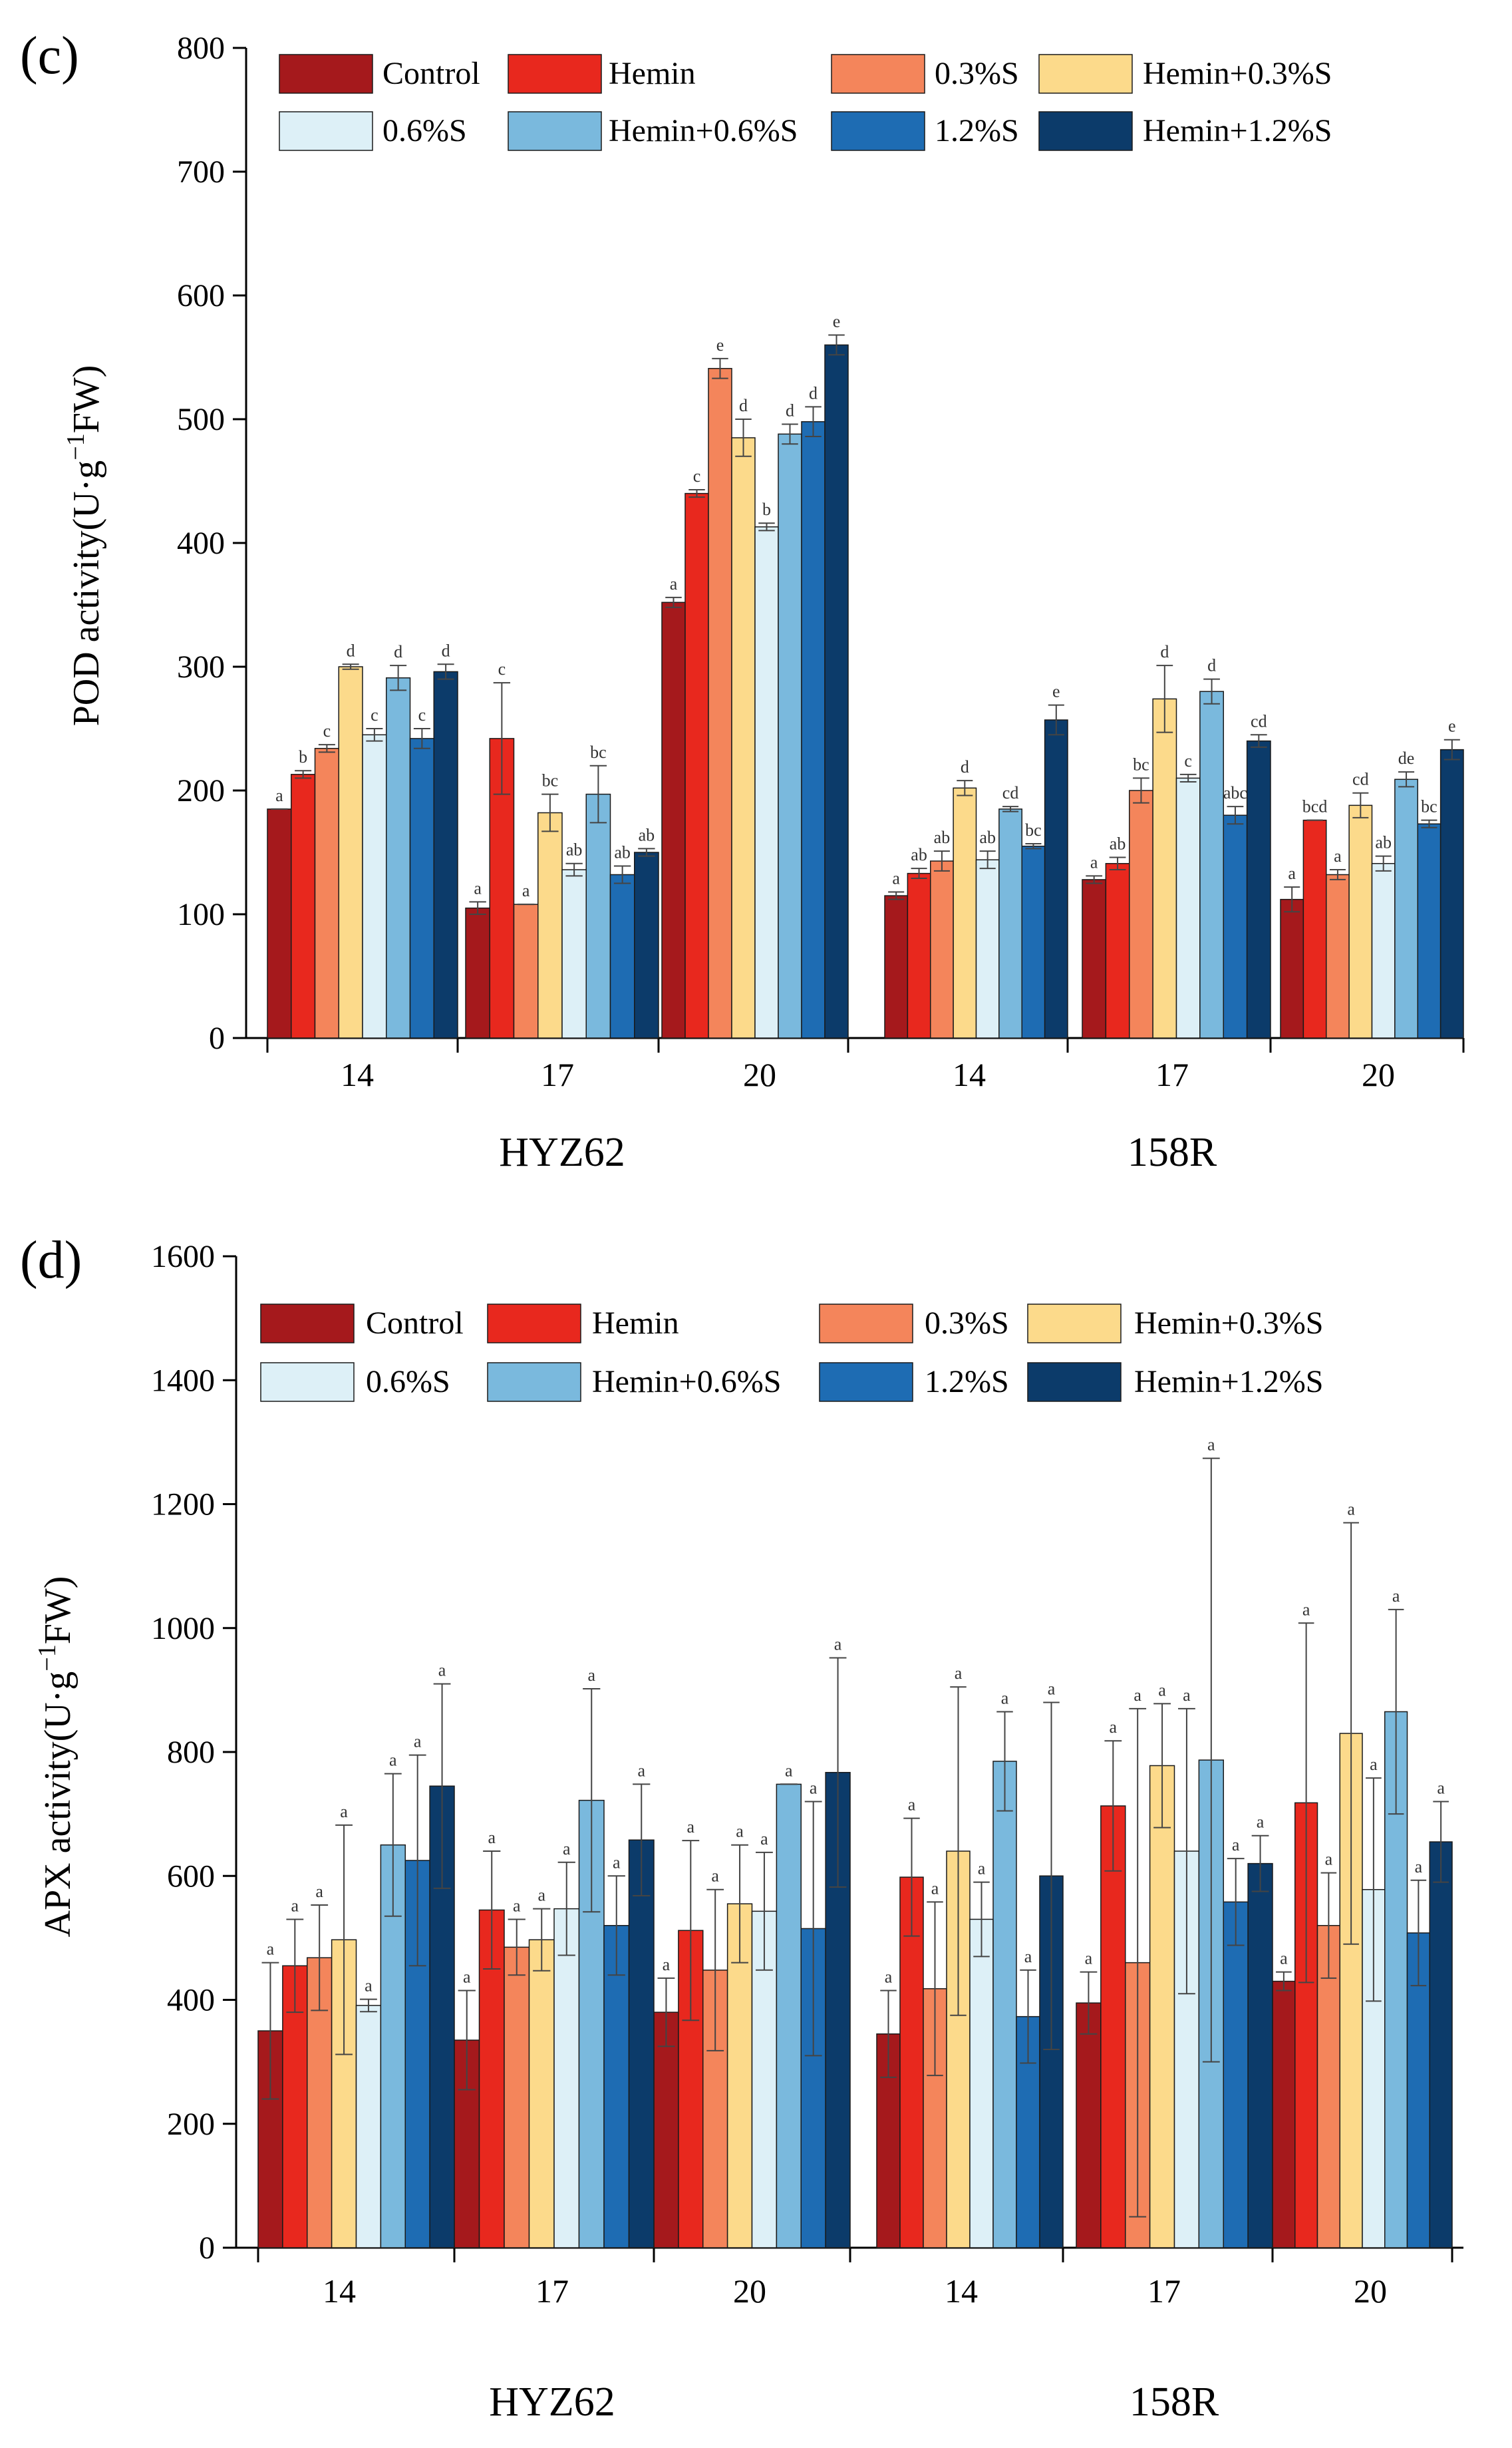 The width and height of the screenshot is (1512, 2448). Describe the element at coordinates (201, 914) in the screenshot. I see `y-tick-label: 100` at that location.